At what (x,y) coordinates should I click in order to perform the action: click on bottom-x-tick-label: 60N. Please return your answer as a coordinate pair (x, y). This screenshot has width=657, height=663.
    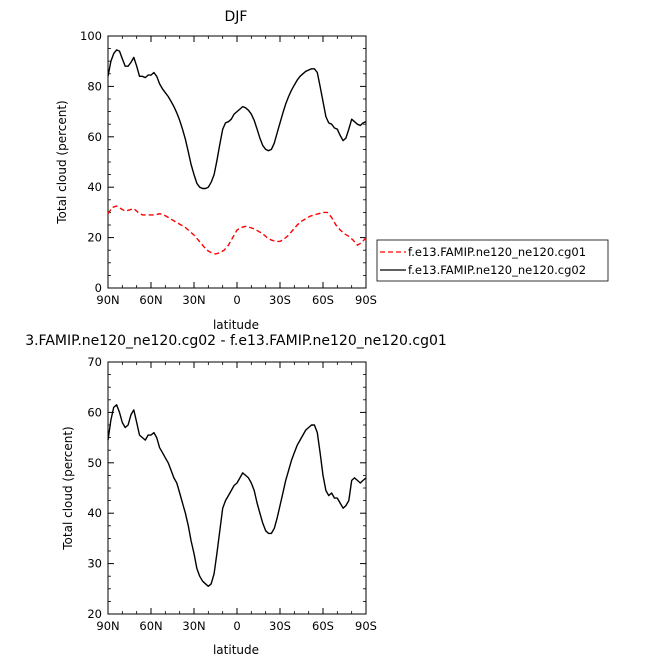
    Looking at the image, I should click on (150, 626).